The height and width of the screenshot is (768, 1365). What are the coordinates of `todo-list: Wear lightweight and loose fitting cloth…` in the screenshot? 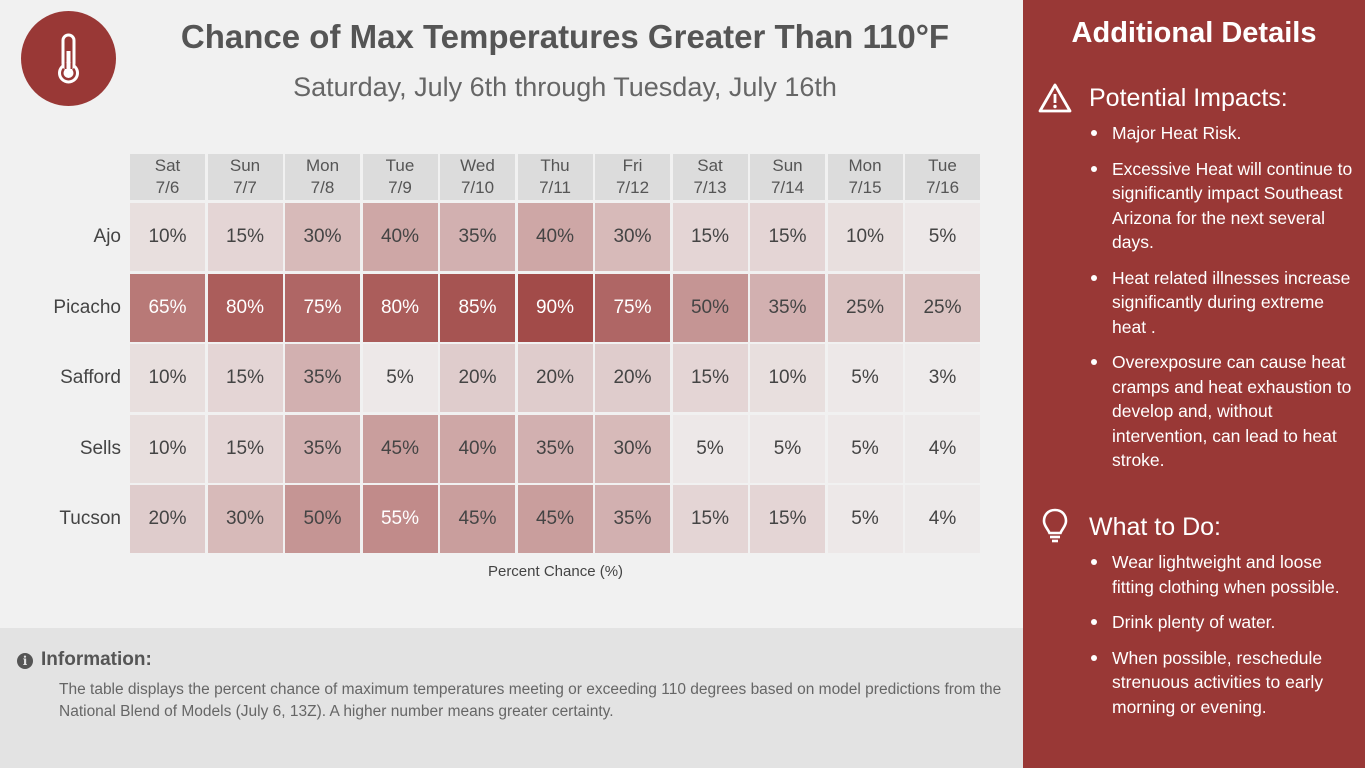 It's located at (1221, 640).